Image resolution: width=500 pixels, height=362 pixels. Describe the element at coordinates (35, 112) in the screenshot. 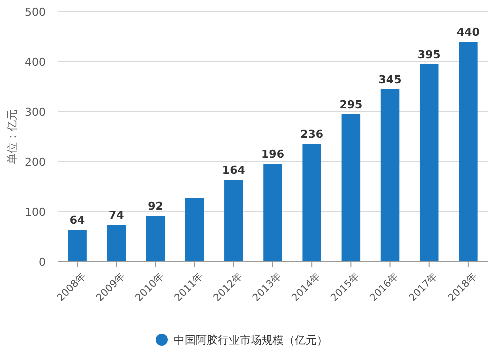

I see `y-tick-label: 300` at that location.